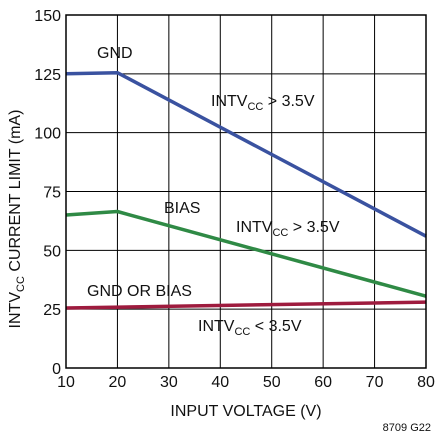 This screenshot has height=438, width=435. I want to click on figure-code: 8709 G22, so click(407, 428).